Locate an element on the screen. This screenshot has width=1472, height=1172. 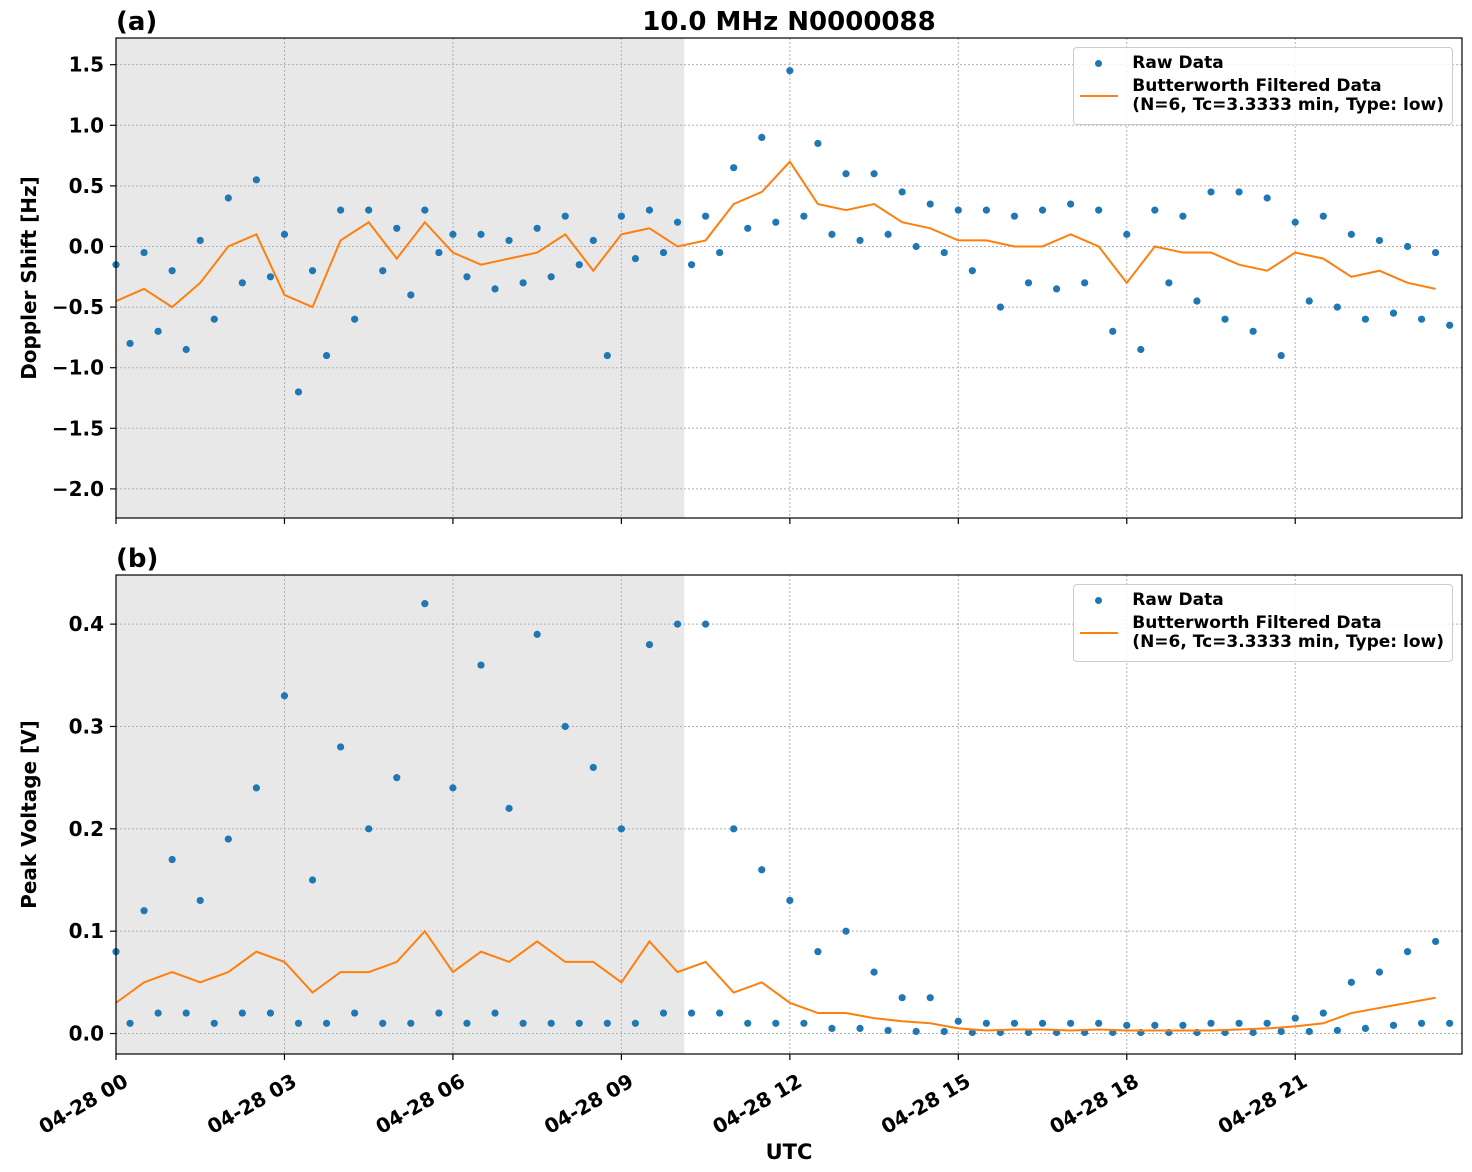
legend-entry: Raw Data is located at coordinates (1262, 63).